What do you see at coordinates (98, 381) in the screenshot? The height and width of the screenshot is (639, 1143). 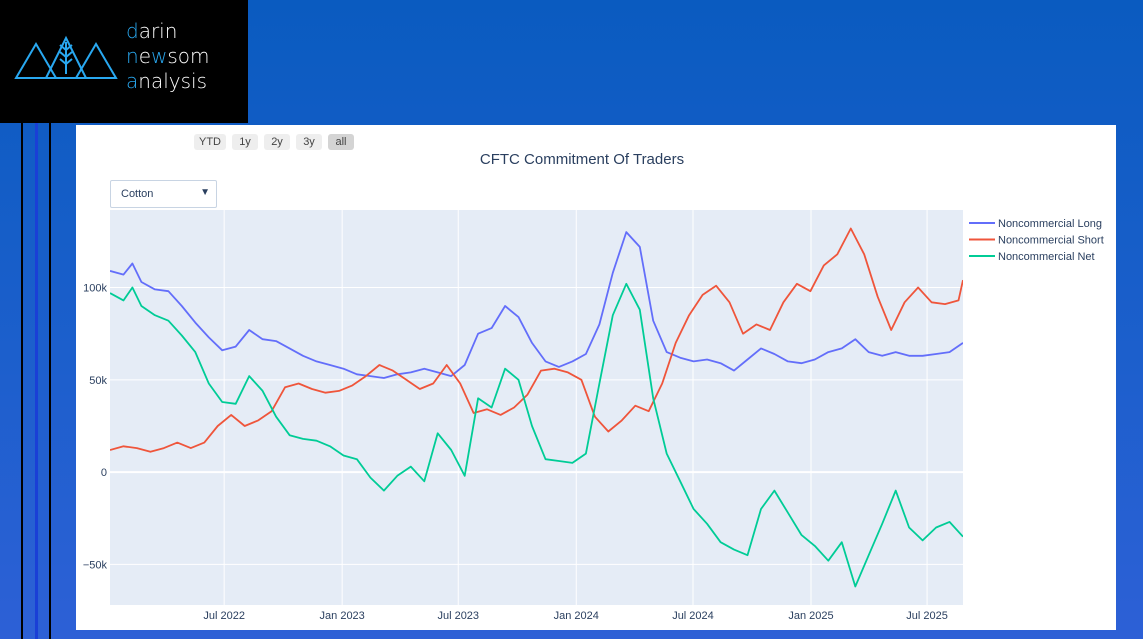 I see `y-tick-label: 50k` at bounding box center [98, 381].